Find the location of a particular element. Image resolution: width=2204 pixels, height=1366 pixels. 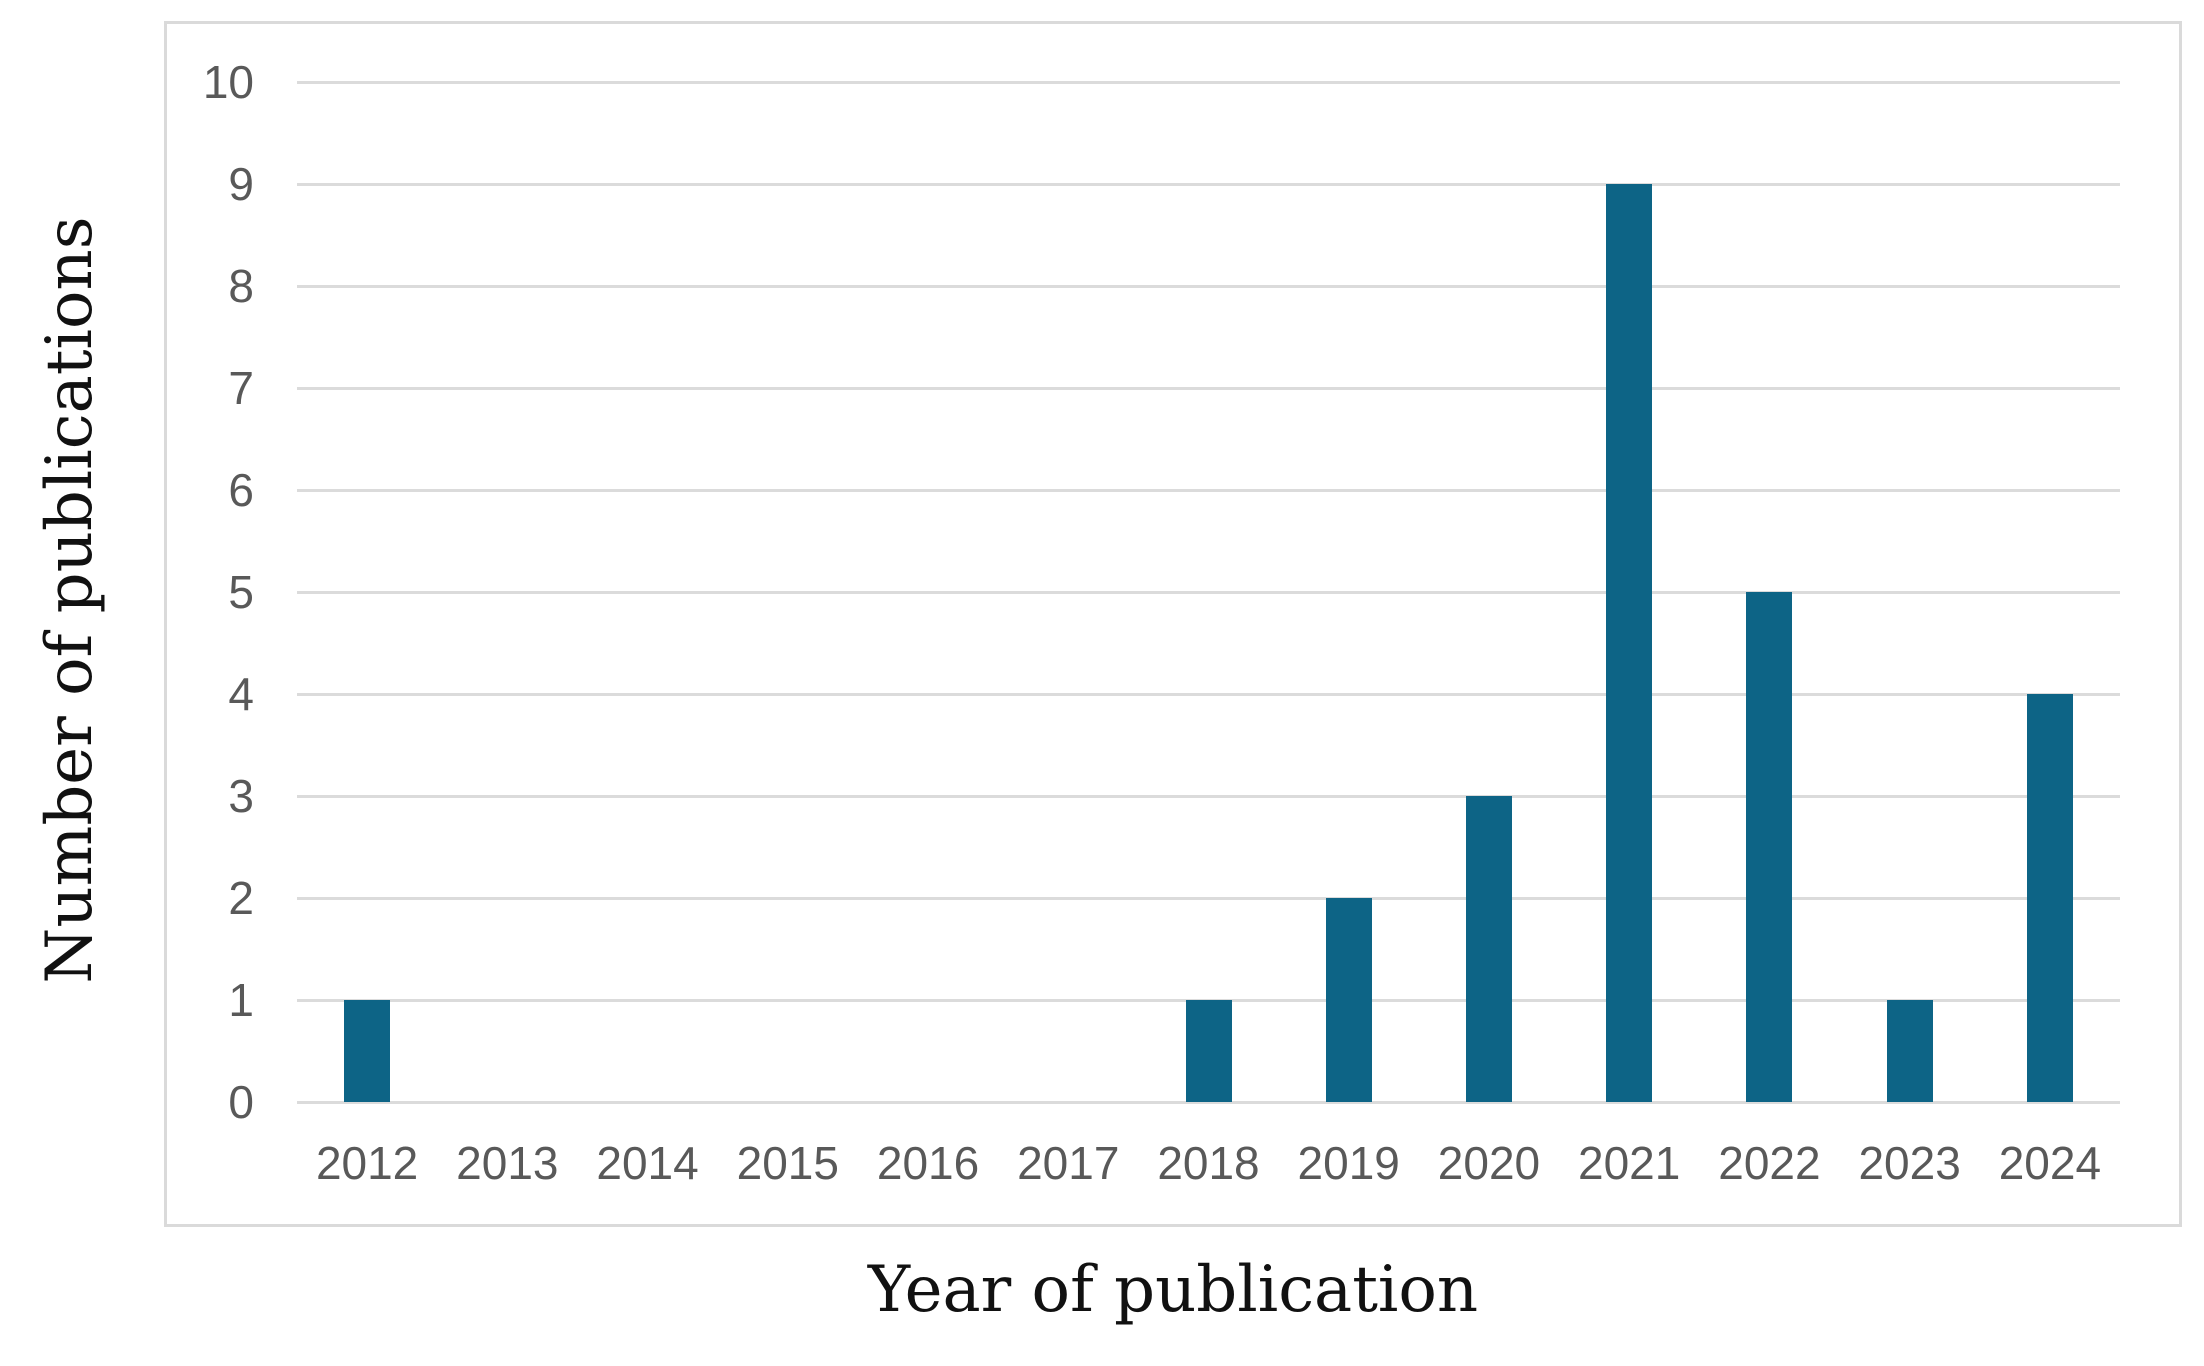

x-axis-title: Year of publication is located at coordinates (1173, 1290).